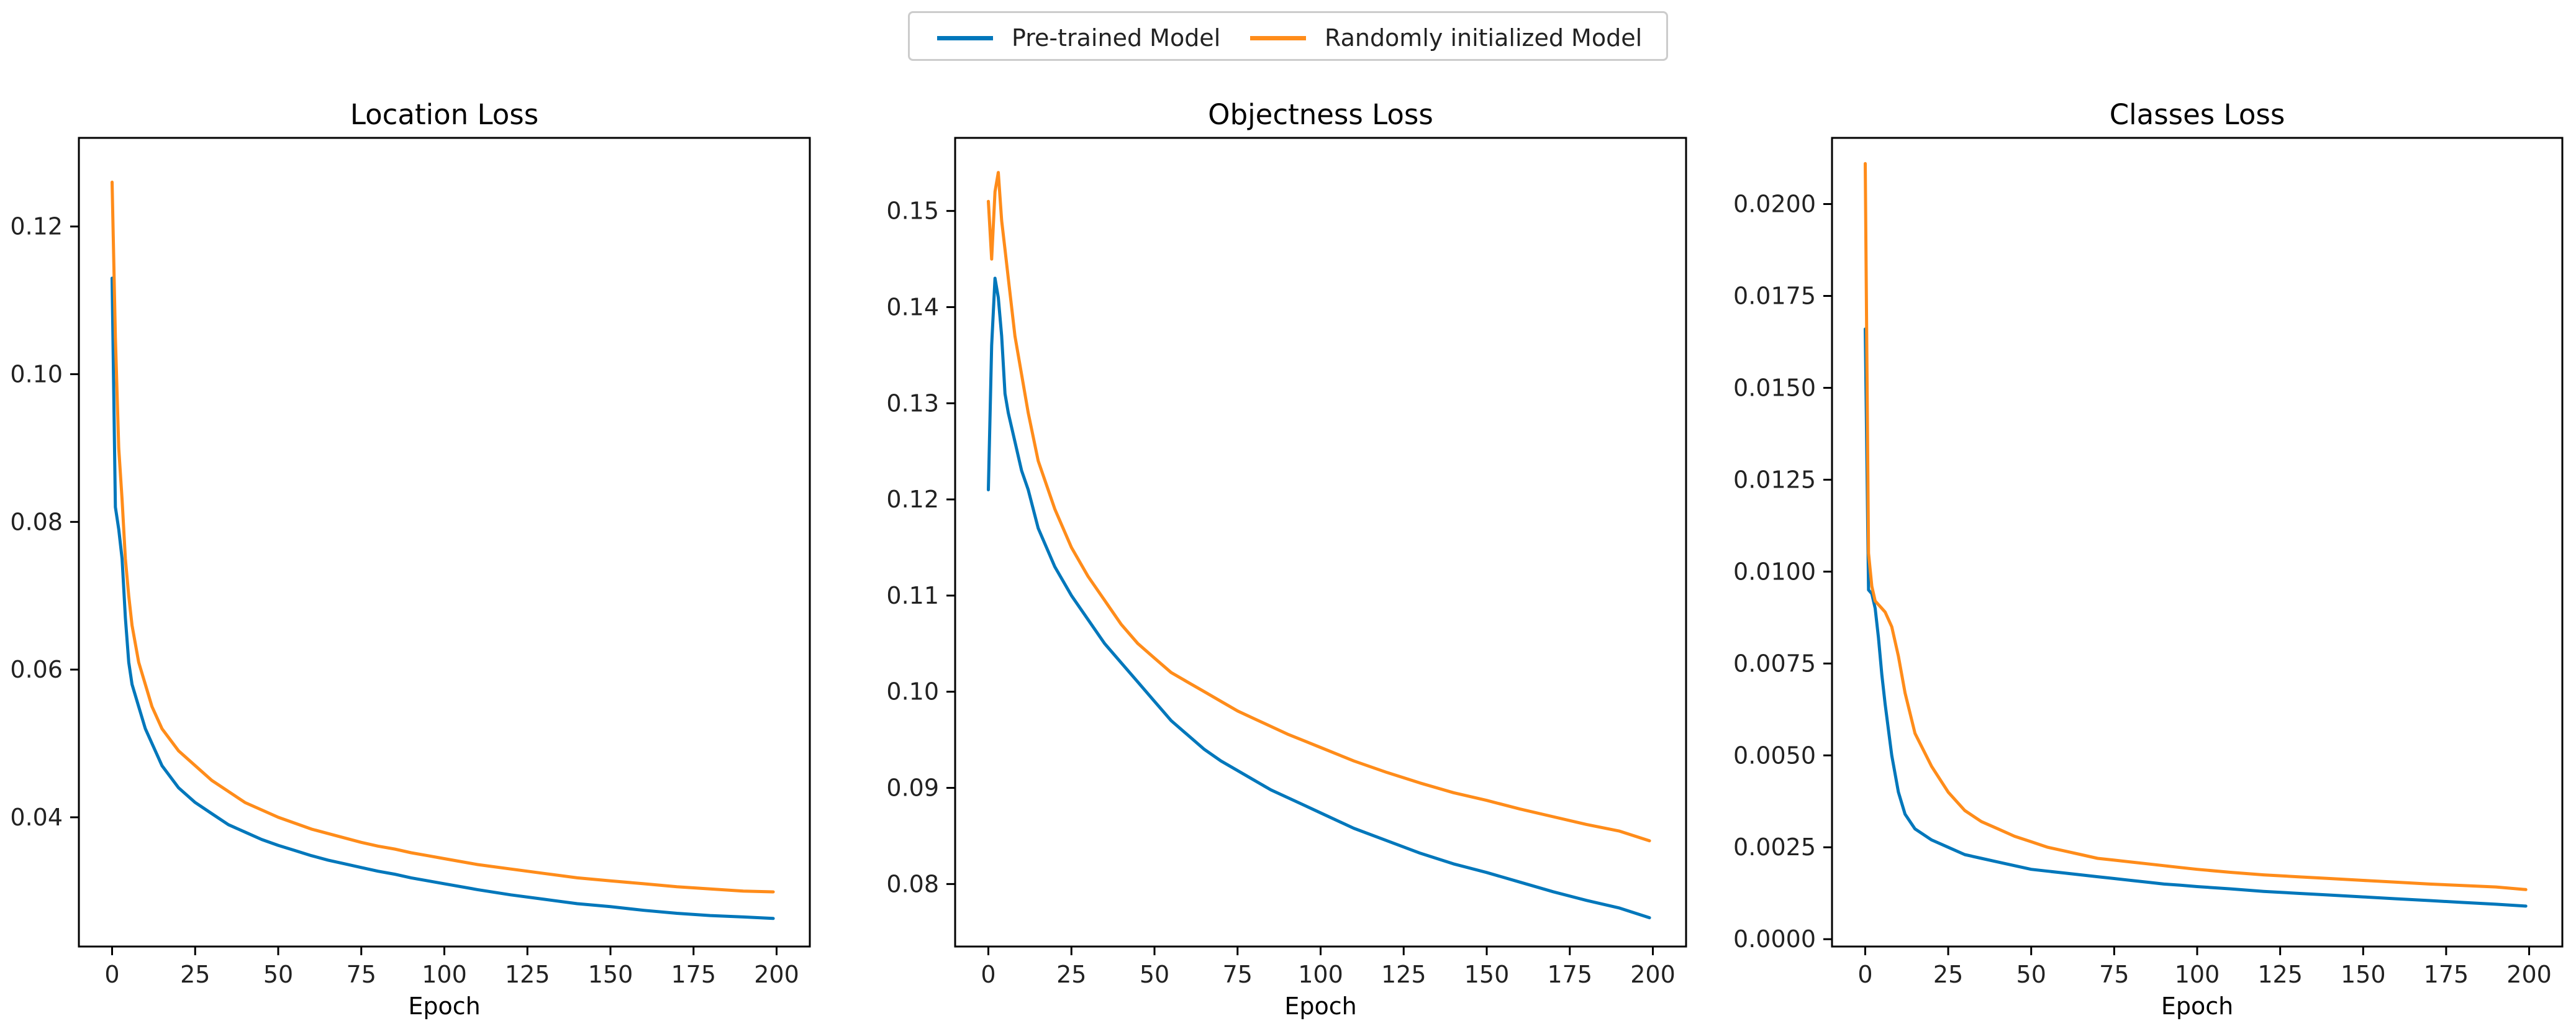 This screenshot has height=1031, width=2576. Describe the element at coordinates (912, 692) in the screenshot. I see `y-tick-label-2: 0.10` at that location.